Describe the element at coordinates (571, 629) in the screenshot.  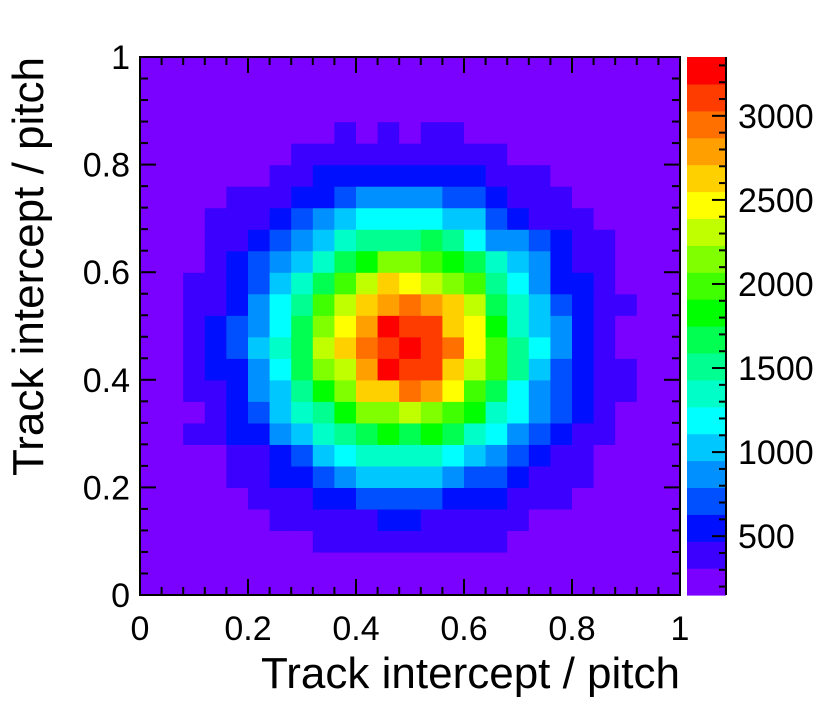
I see `x-tick-label: 0.8` at that location.